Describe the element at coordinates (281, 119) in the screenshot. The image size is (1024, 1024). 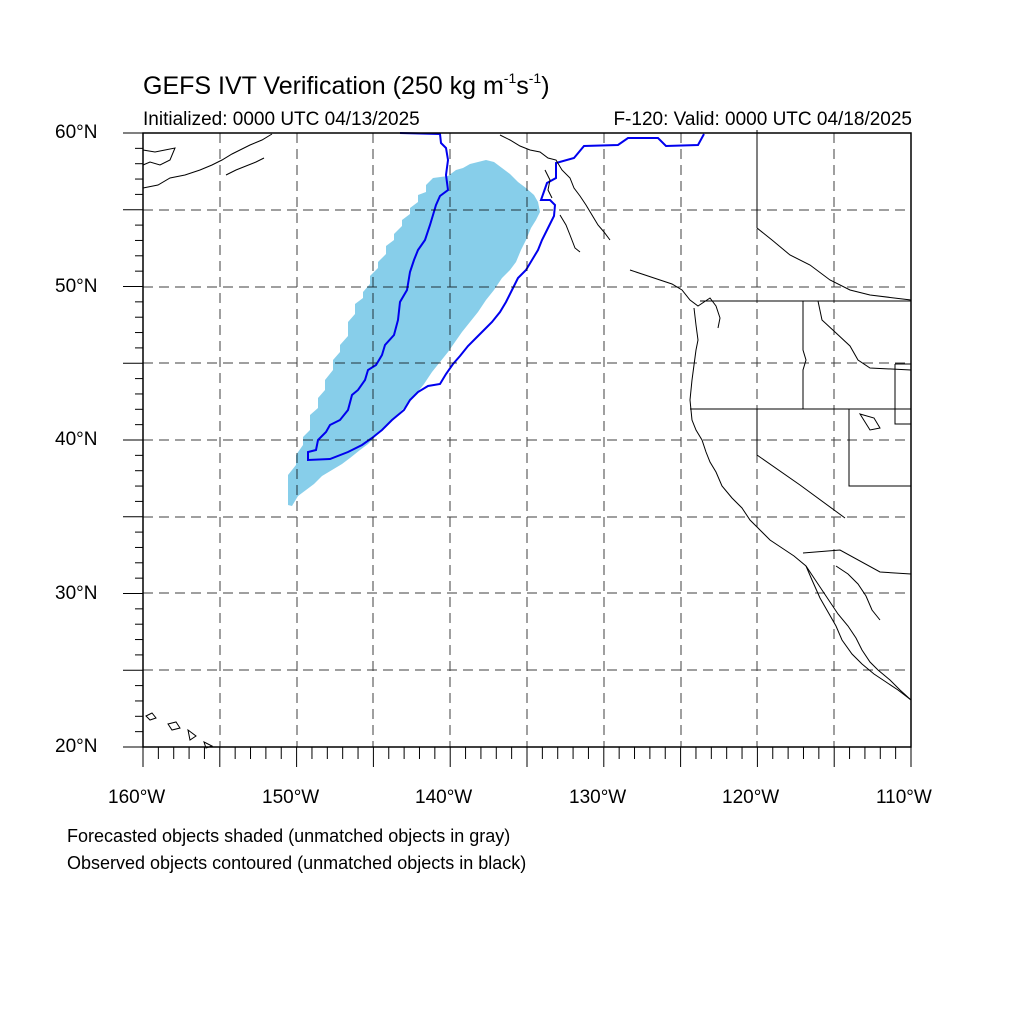
I see `initialized-time: Initialized: 0000 UTC 04/13/2025` at that location.